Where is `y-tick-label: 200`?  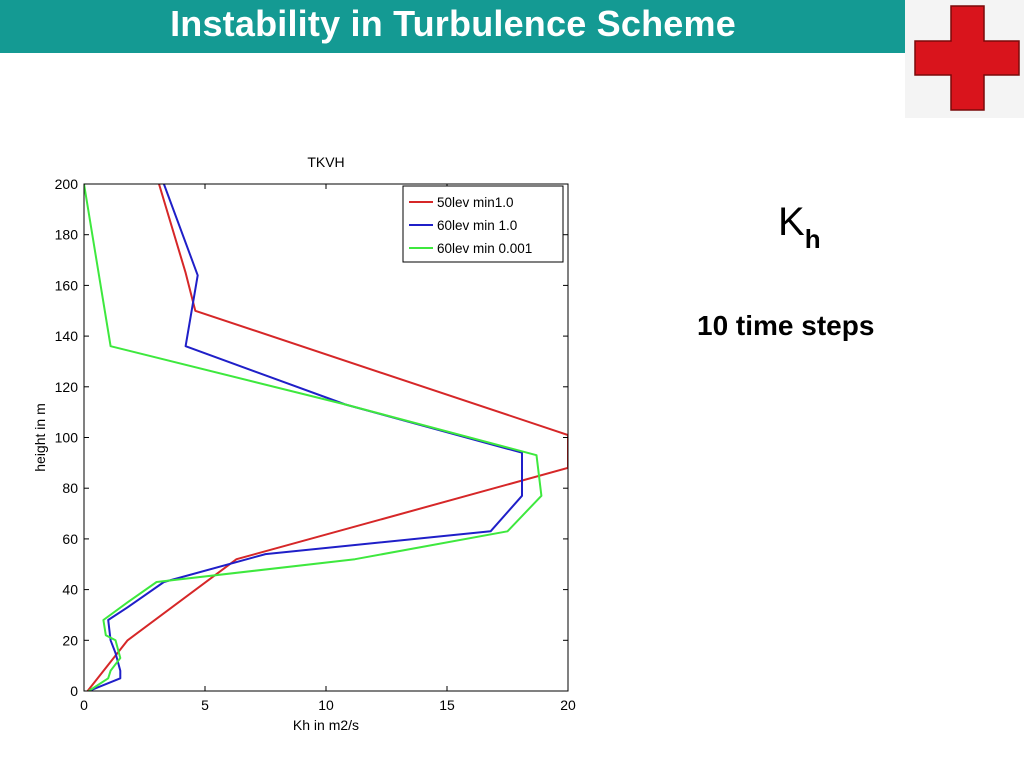
y-tick-label: 200 is located at coordinates (67, 184).